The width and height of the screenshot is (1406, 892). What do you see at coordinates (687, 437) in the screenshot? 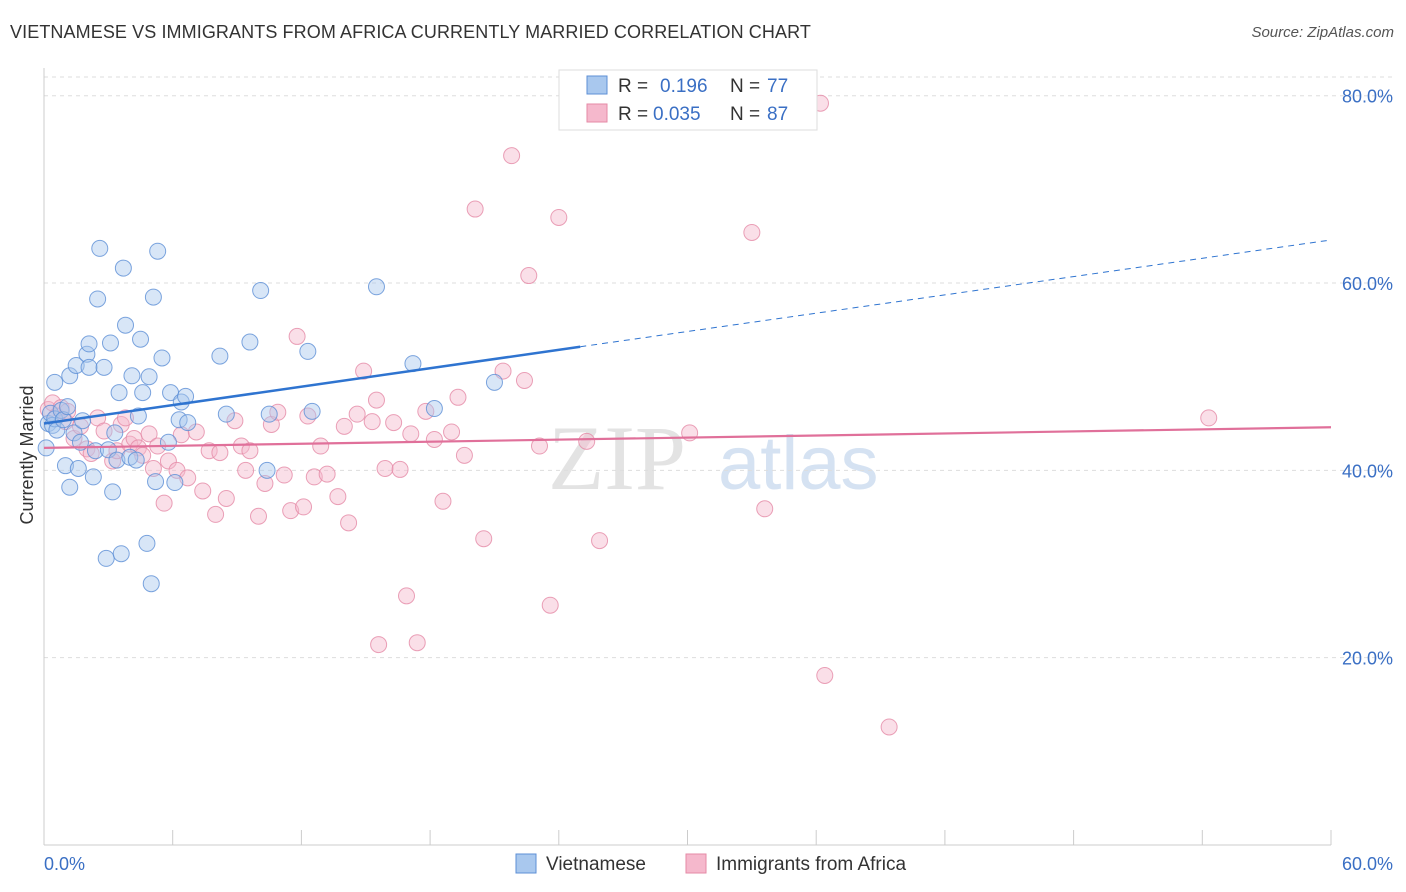
I see `trend-line-africa` at bounding box center [687, 437].